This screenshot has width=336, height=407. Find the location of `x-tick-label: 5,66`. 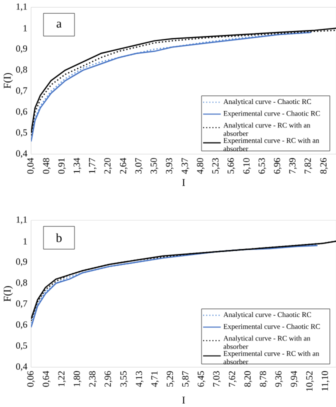

x-tick-label: 5,66 is located at coordinates (231, 166).